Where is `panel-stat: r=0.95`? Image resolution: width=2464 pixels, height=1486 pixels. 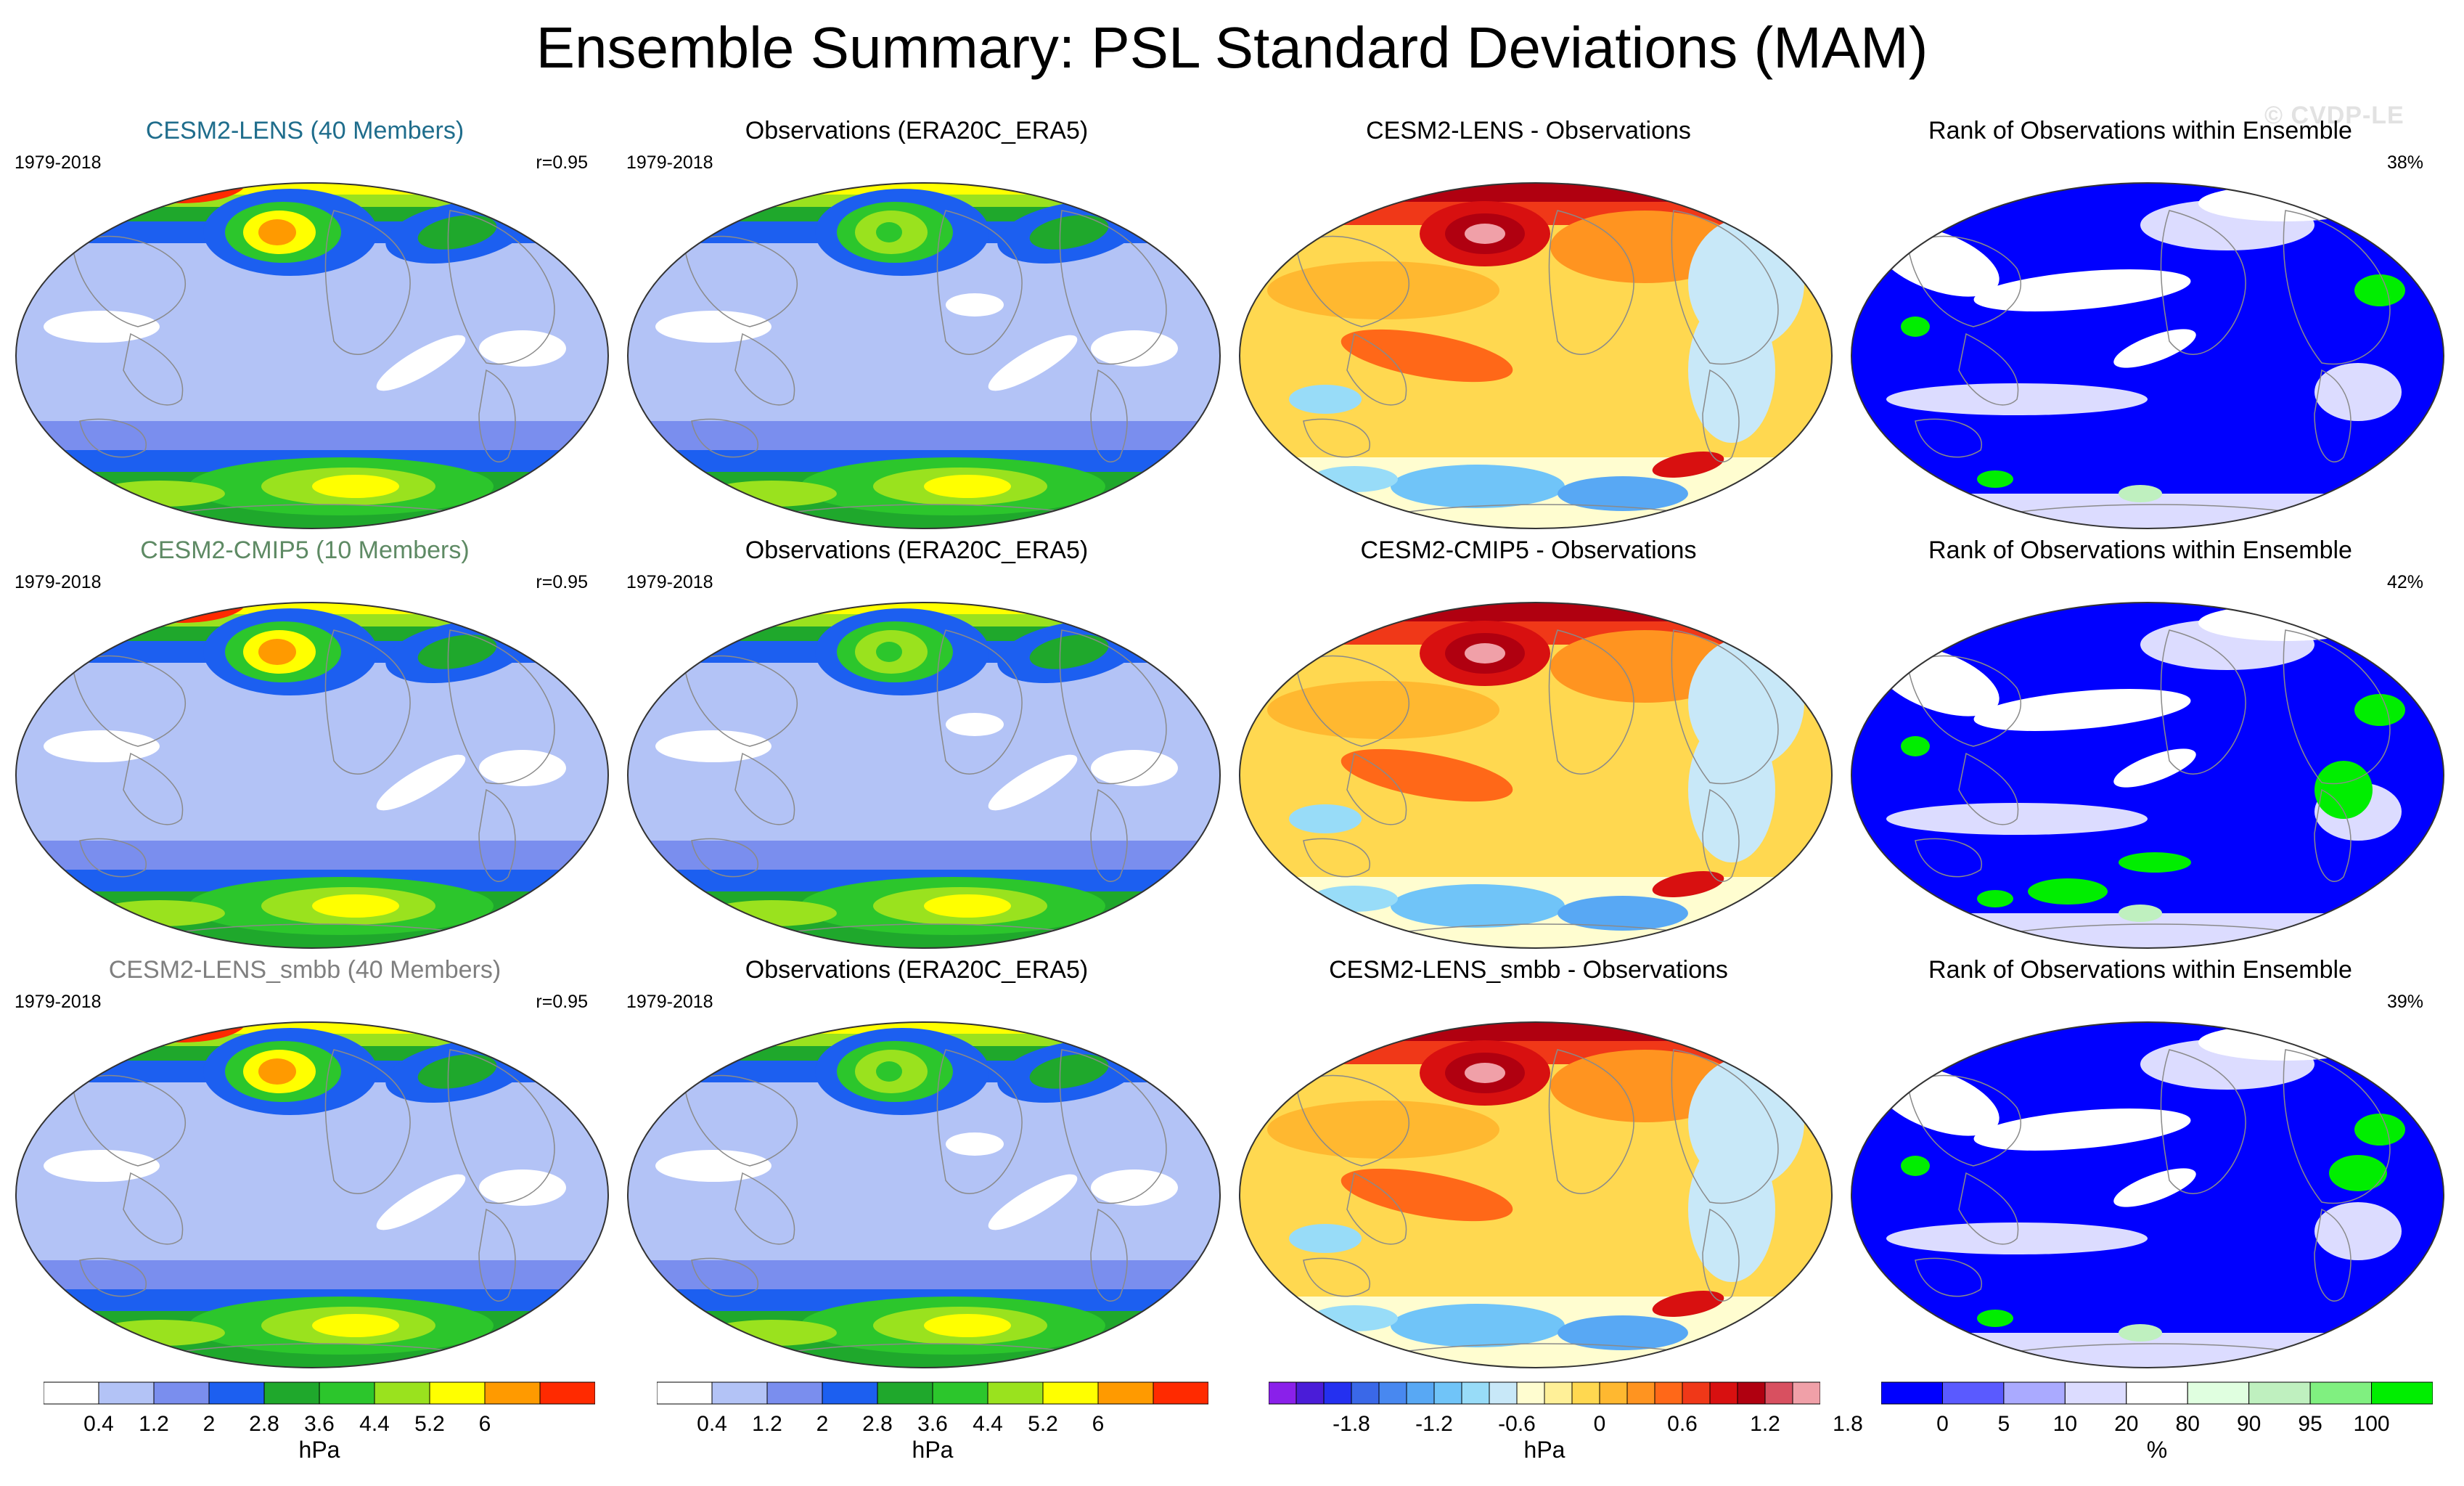 panel-stat: r=0.95 is located at coordinates (562, 582).